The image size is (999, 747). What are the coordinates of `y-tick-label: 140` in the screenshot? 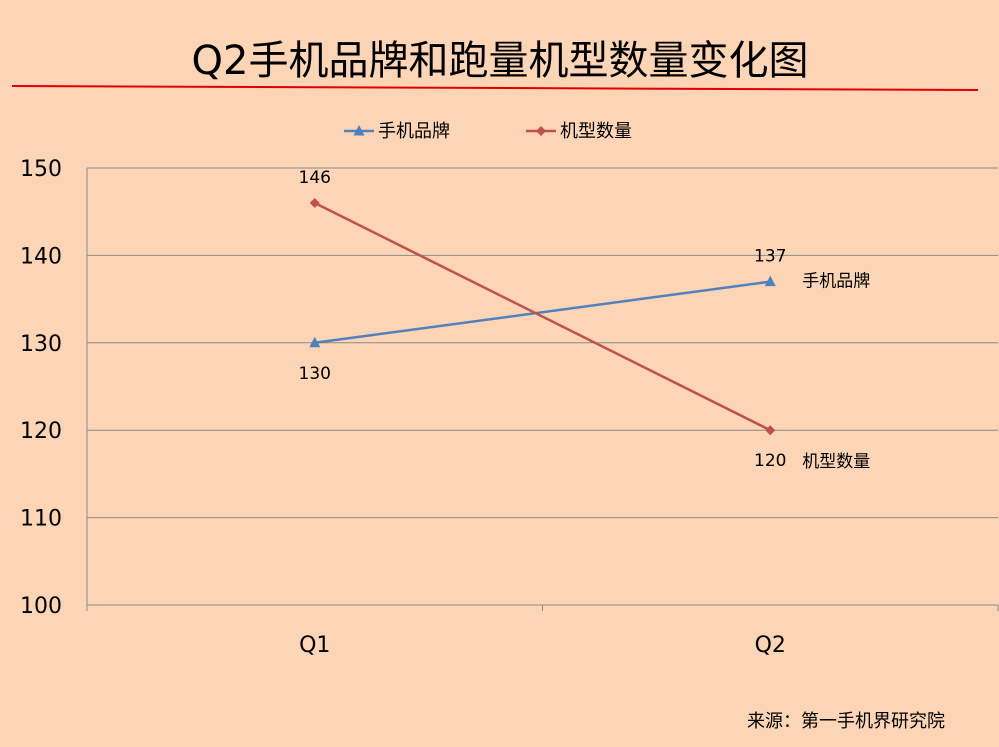 It's located at (41, 256).